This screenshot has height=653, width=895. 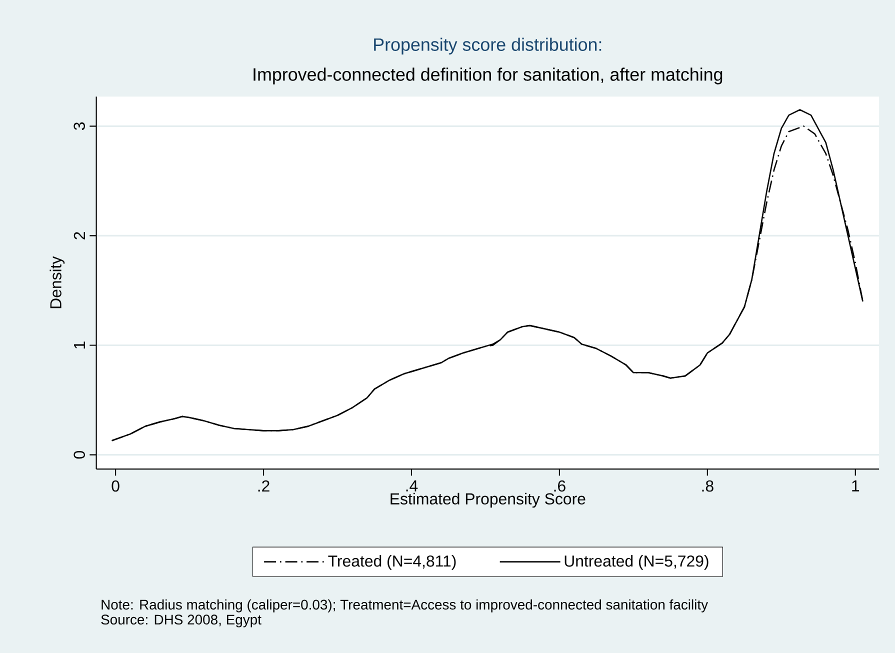 I want to click on x-tick-label: .4, so click(x=412, y=486).